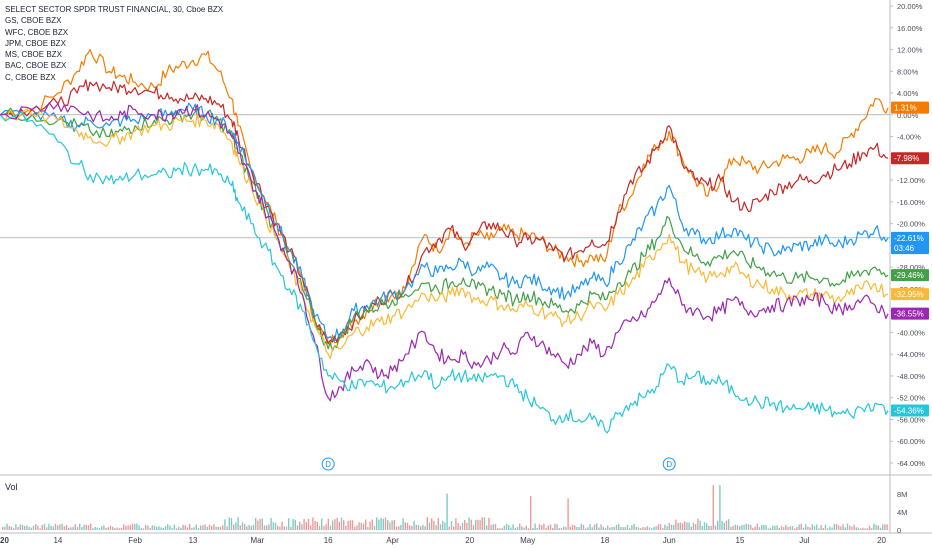 This screenshot has width=932, height=550. Describe the element at coordinates (57, 540) in the screenshot. I see `time-tick-label: 14` at that location.